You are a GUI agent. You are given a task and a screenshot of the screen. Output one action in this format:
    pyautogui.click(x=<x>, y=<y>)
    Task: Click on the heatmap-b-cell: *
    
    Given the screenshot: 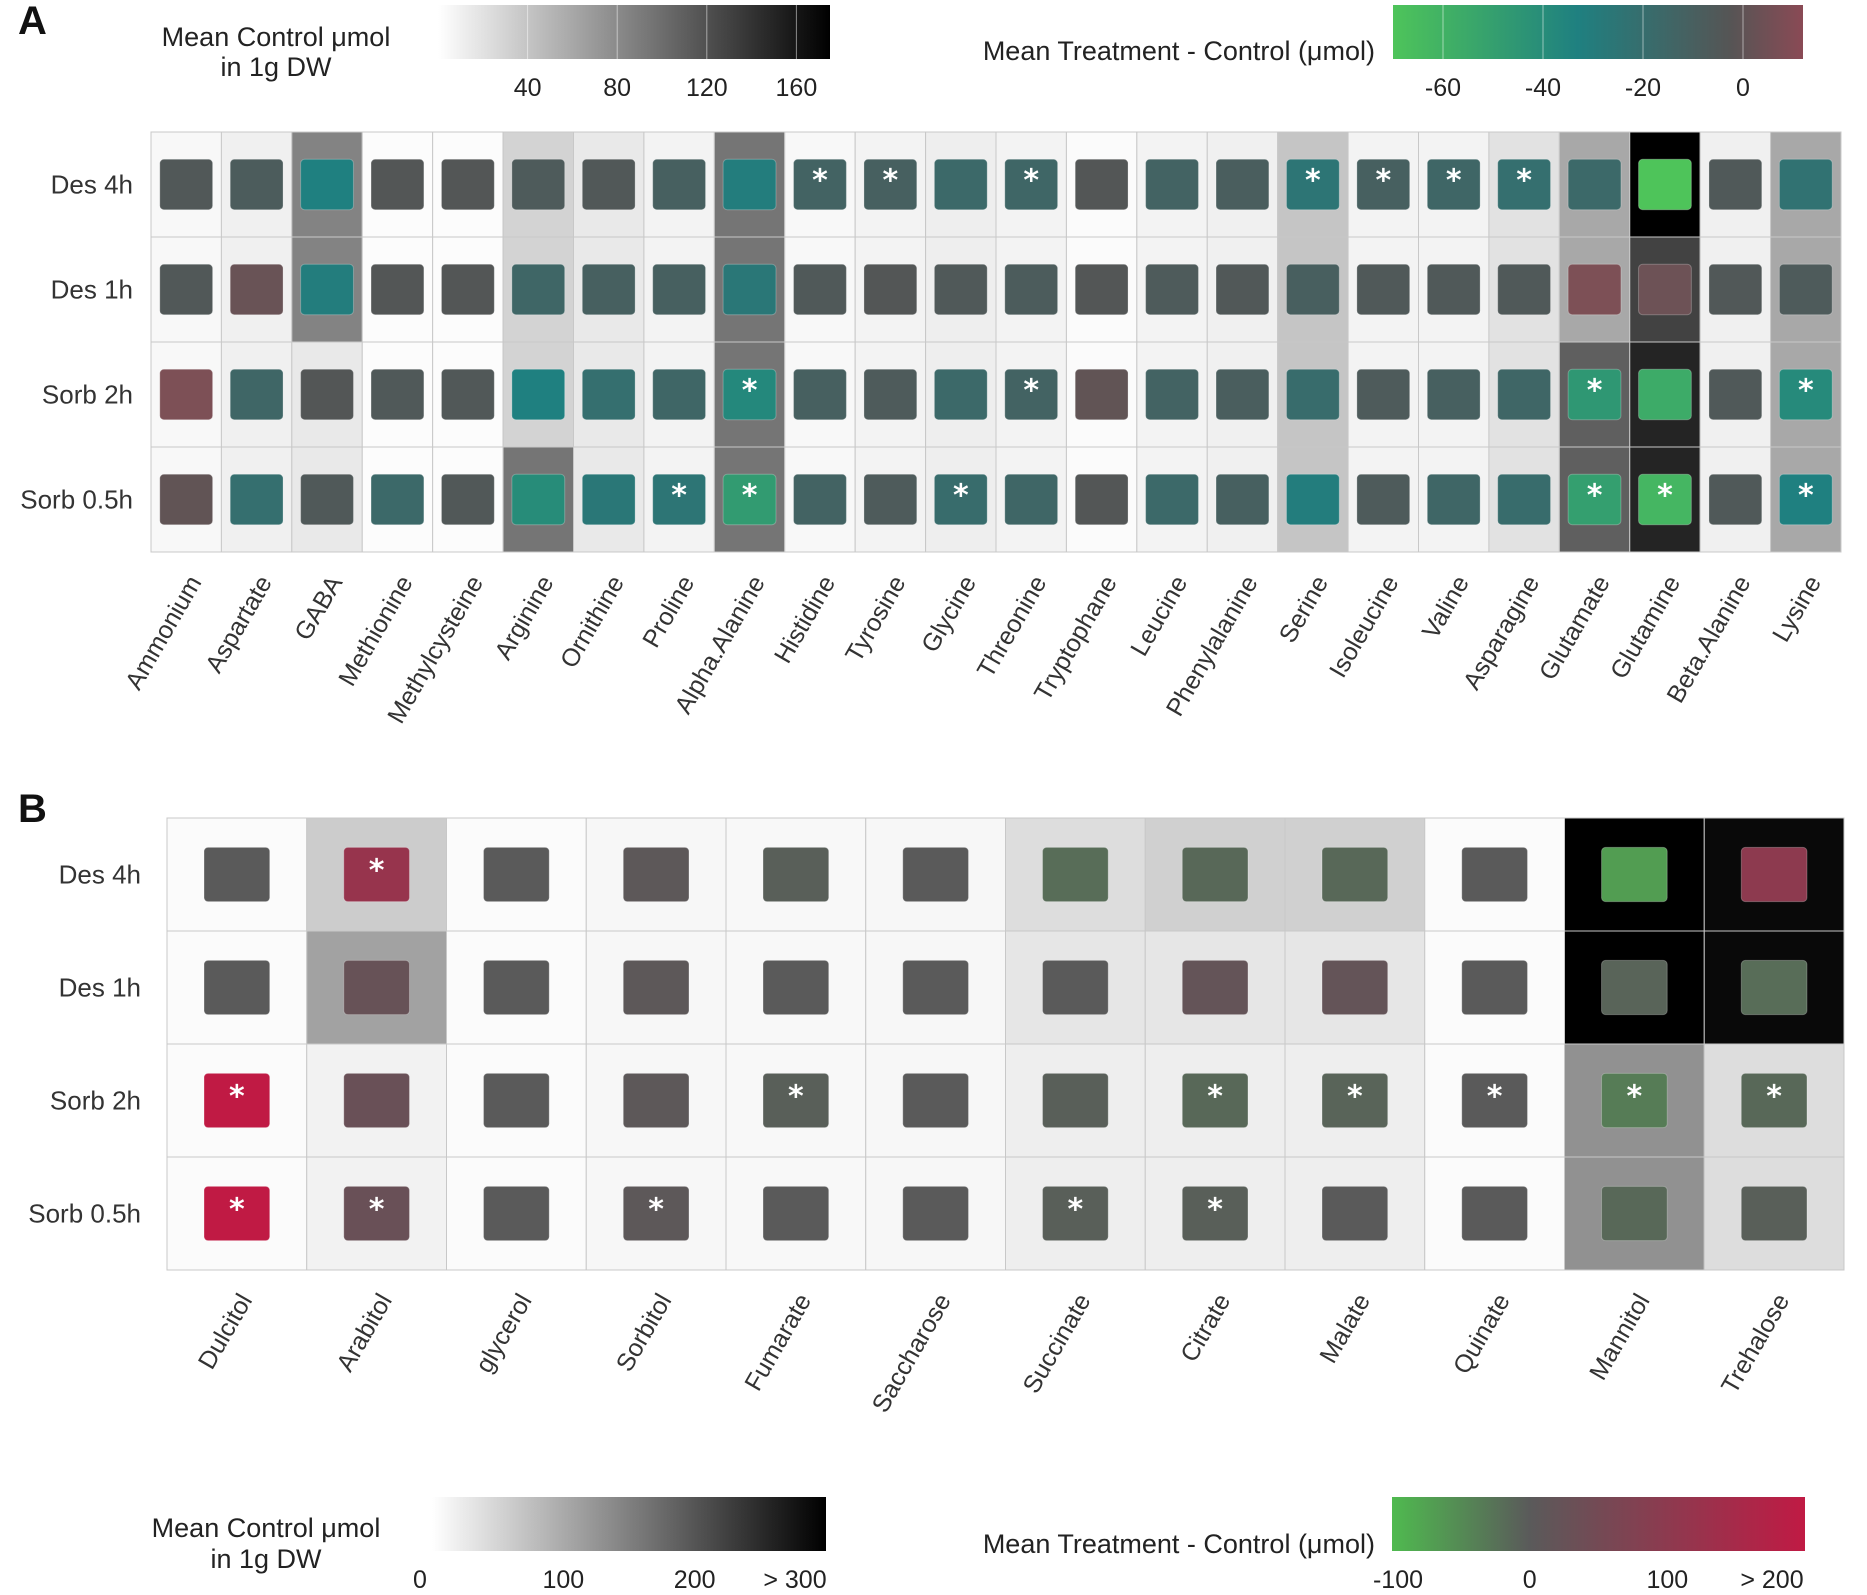 What is the action you would take?
    pyautogui.click(x=1355, y=1100)
    